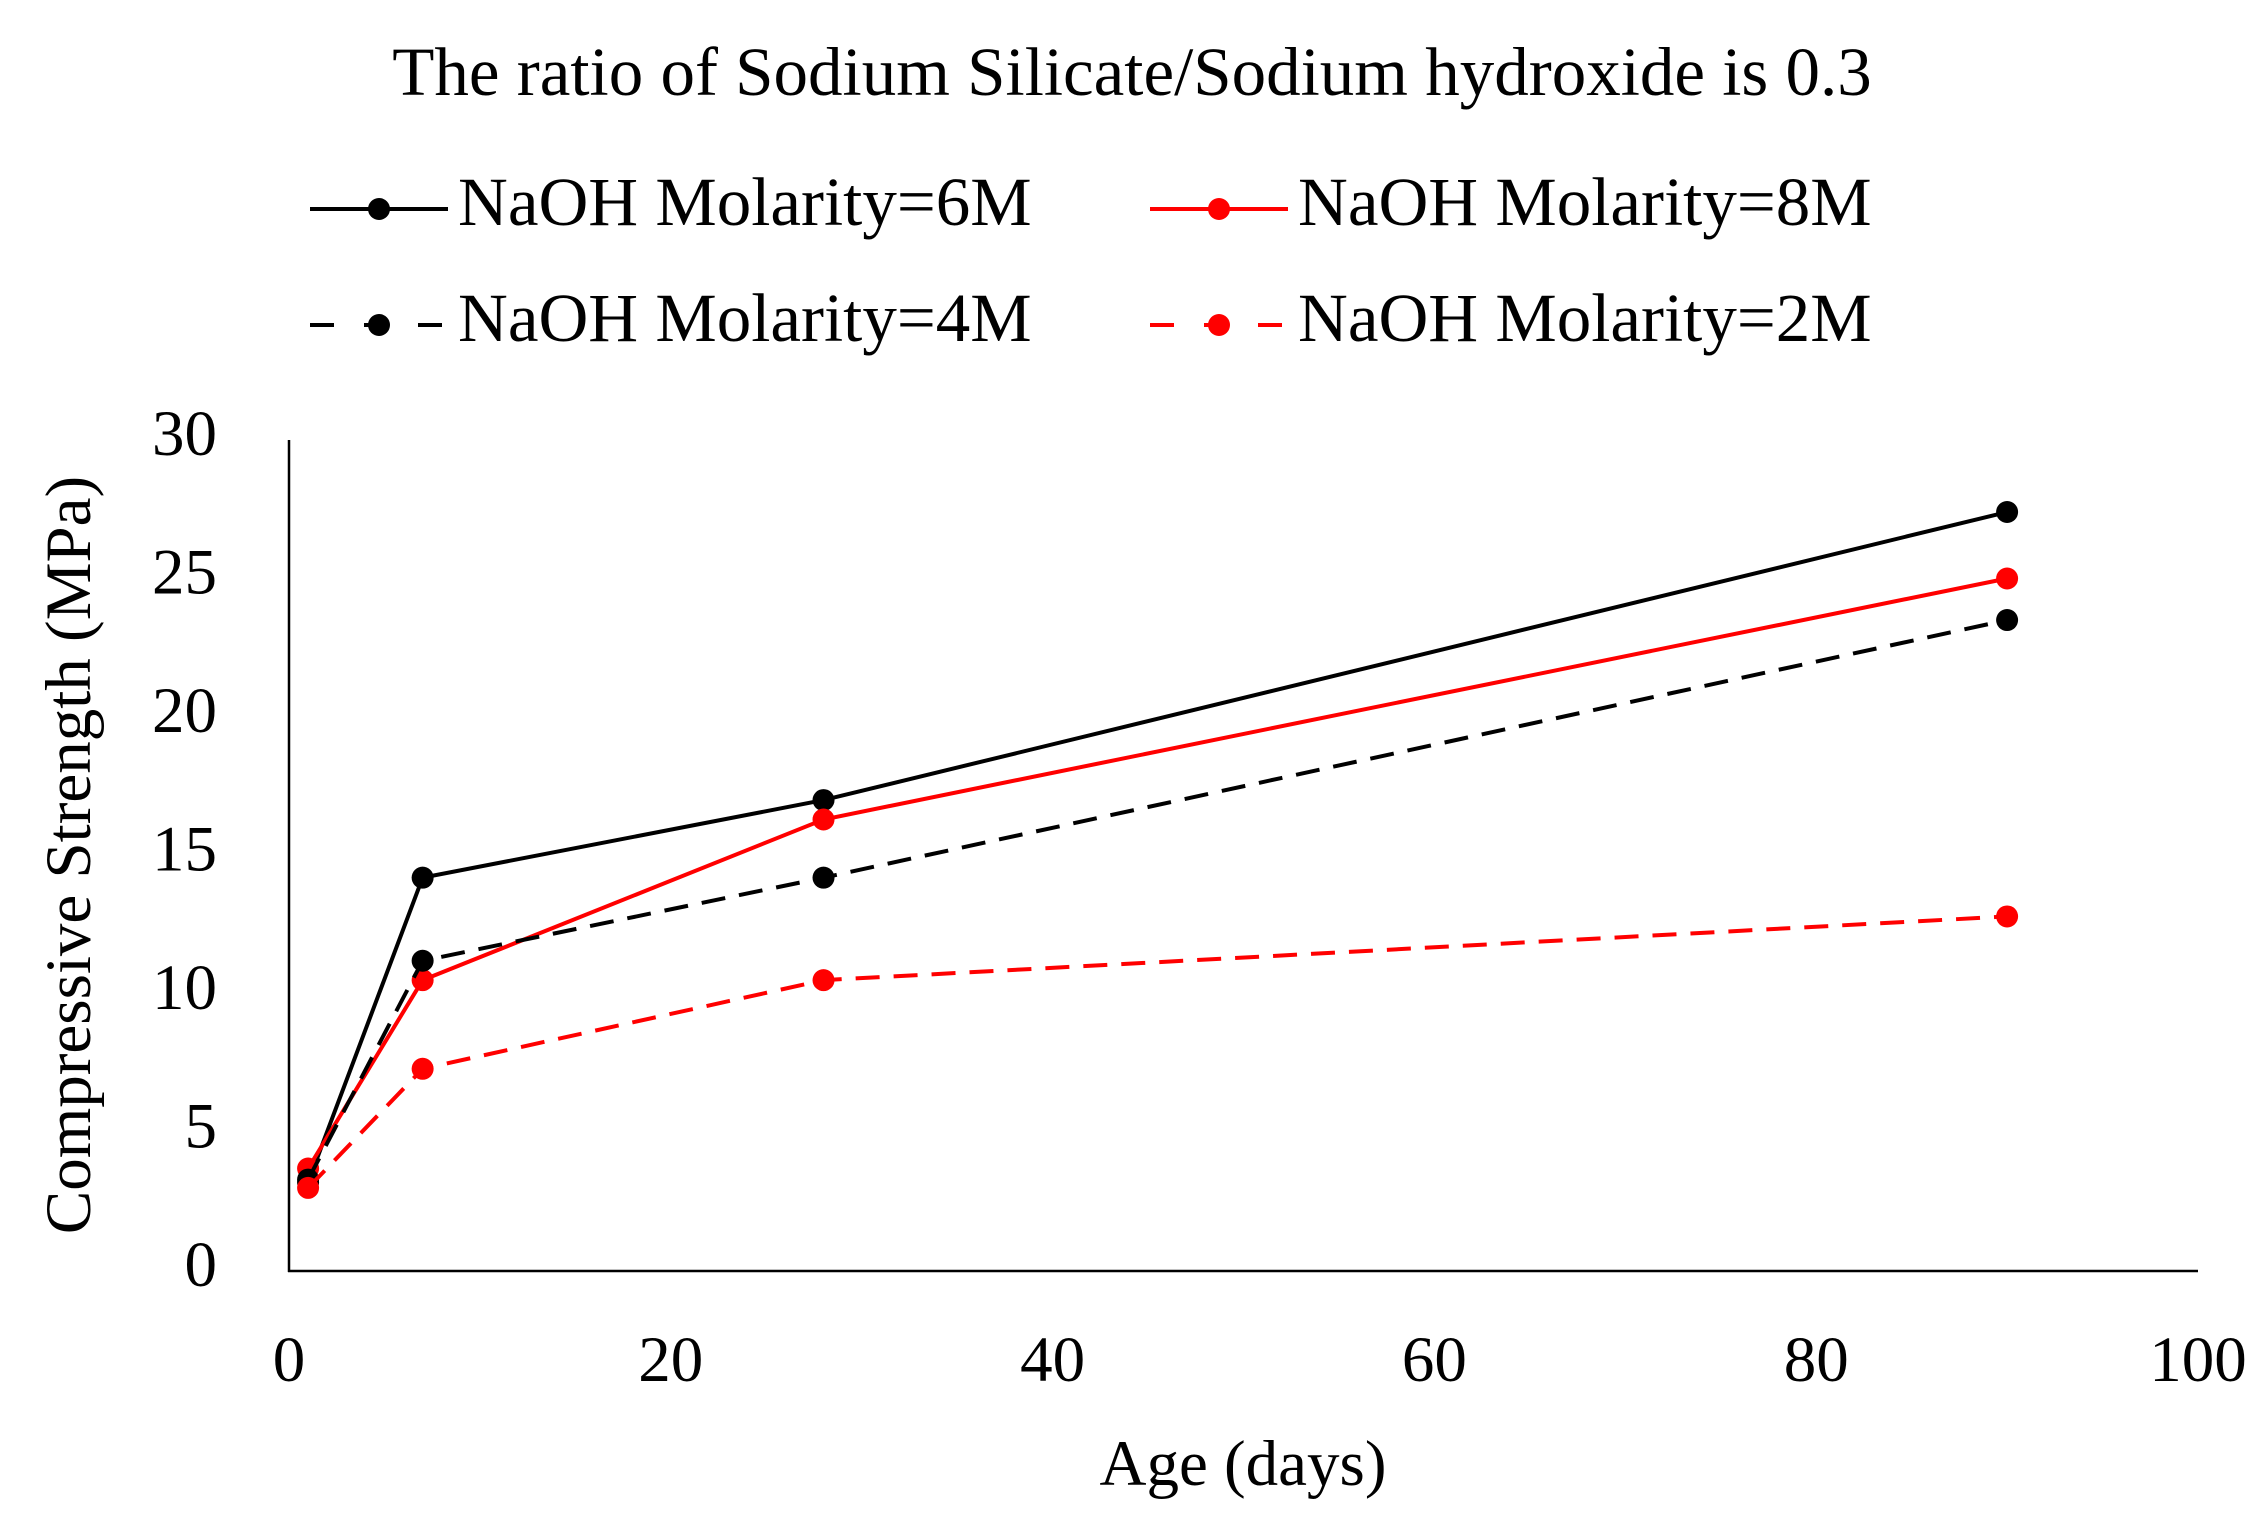 The image size is (2265, 1529). Describe the element at coordinates (670, 1360) in the screenshot. I see `x-tick-label: 20` at that location.